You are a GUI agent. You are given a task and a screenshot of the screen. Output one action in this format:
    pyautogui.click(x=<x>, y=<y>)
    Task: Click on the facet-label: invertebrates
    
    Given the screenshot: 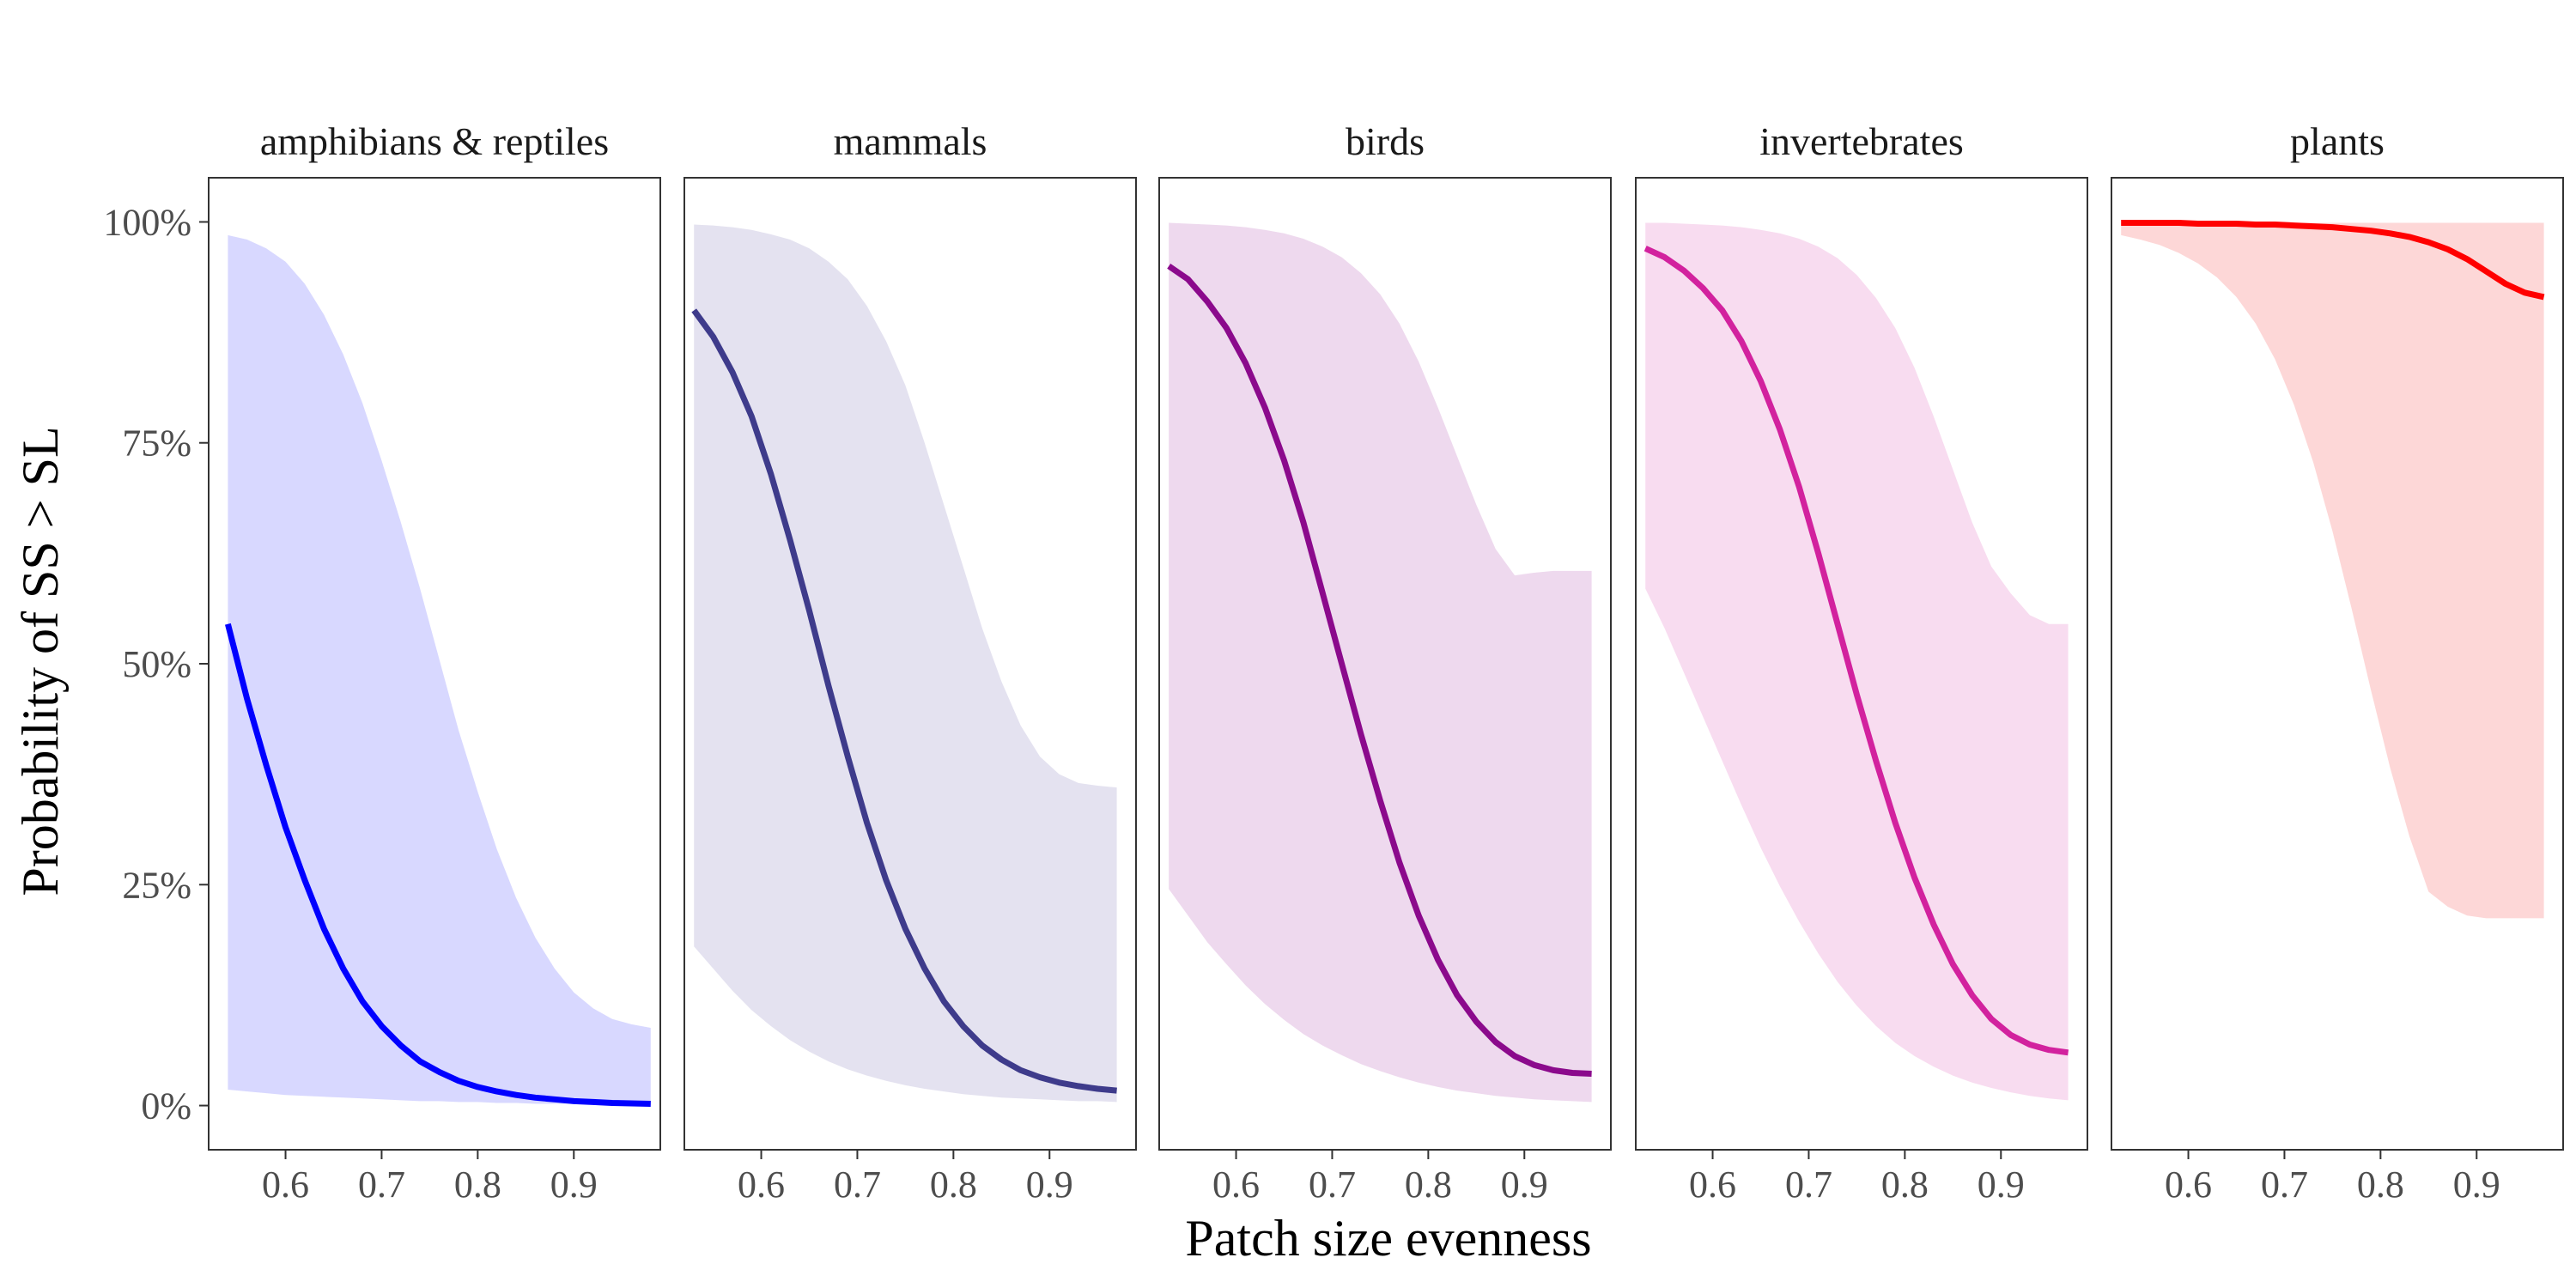 What is the action you would take?
    pyautogui.click(x=1862, y=141)
    